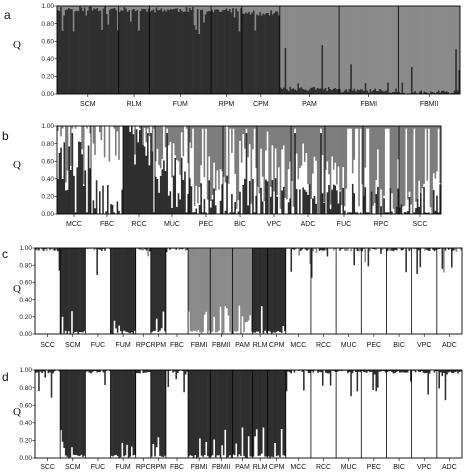  Describe the element at coordinates (123, 467) in the screenshot. I see `group-label: FUM` at that location.